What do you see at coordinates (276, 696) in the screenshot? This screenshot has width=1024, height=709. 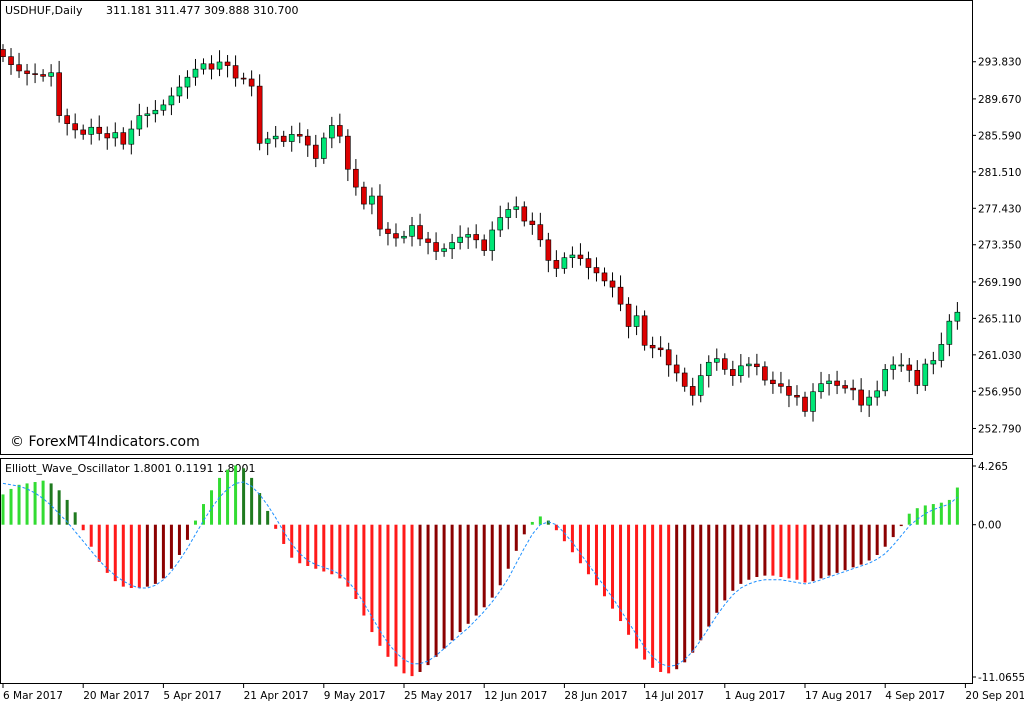 I see `time-tick-label: 21 Apr 2017` at bounding box center [276, 696].